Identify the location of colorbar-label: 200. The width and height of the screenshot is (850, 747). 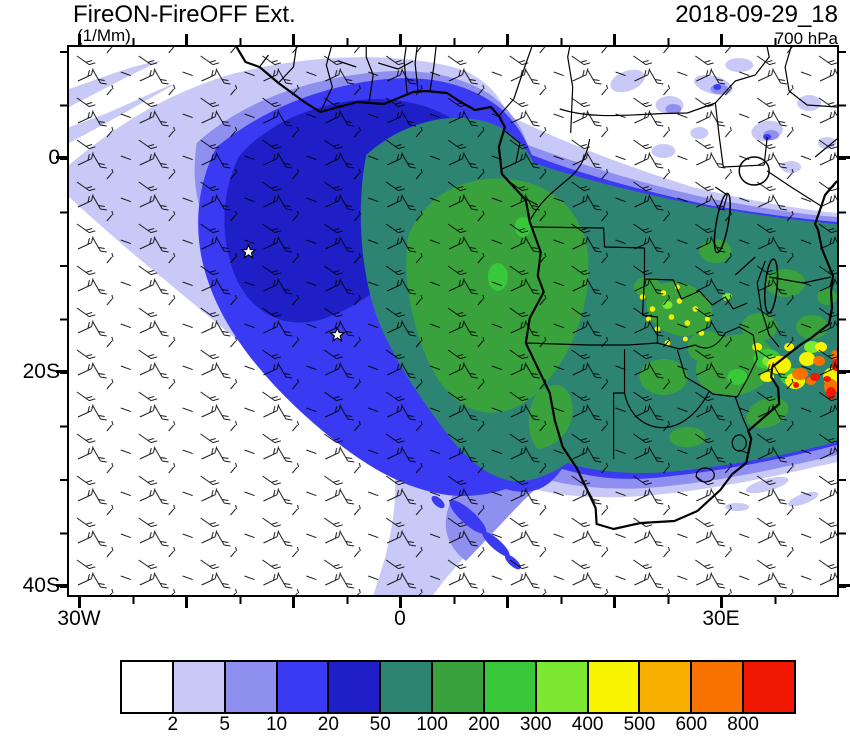
(484, 724).